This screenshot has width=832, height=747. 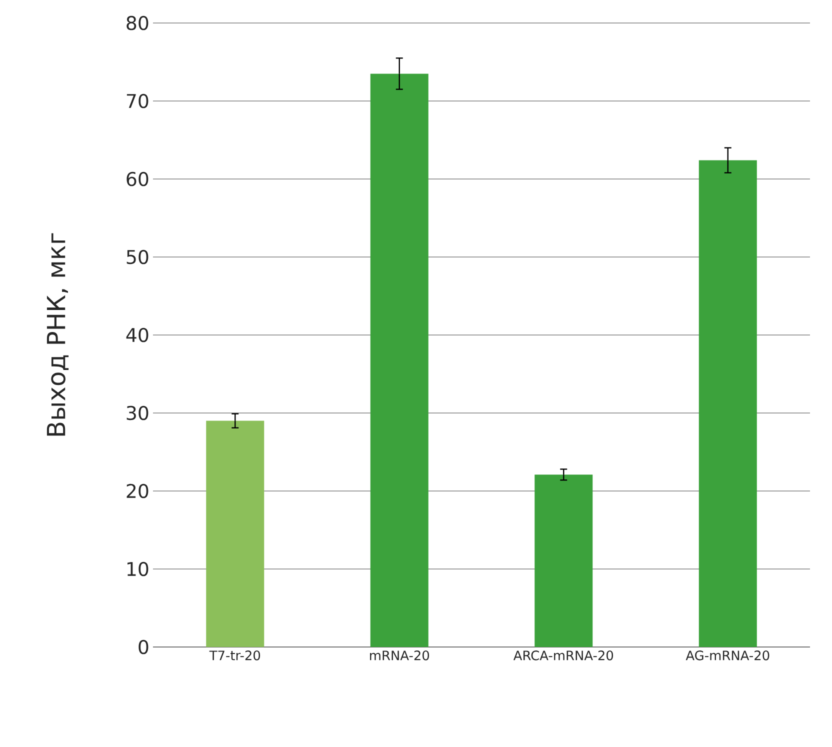 I want to click on y-tick-label: 80, so click(x=137, y=23).